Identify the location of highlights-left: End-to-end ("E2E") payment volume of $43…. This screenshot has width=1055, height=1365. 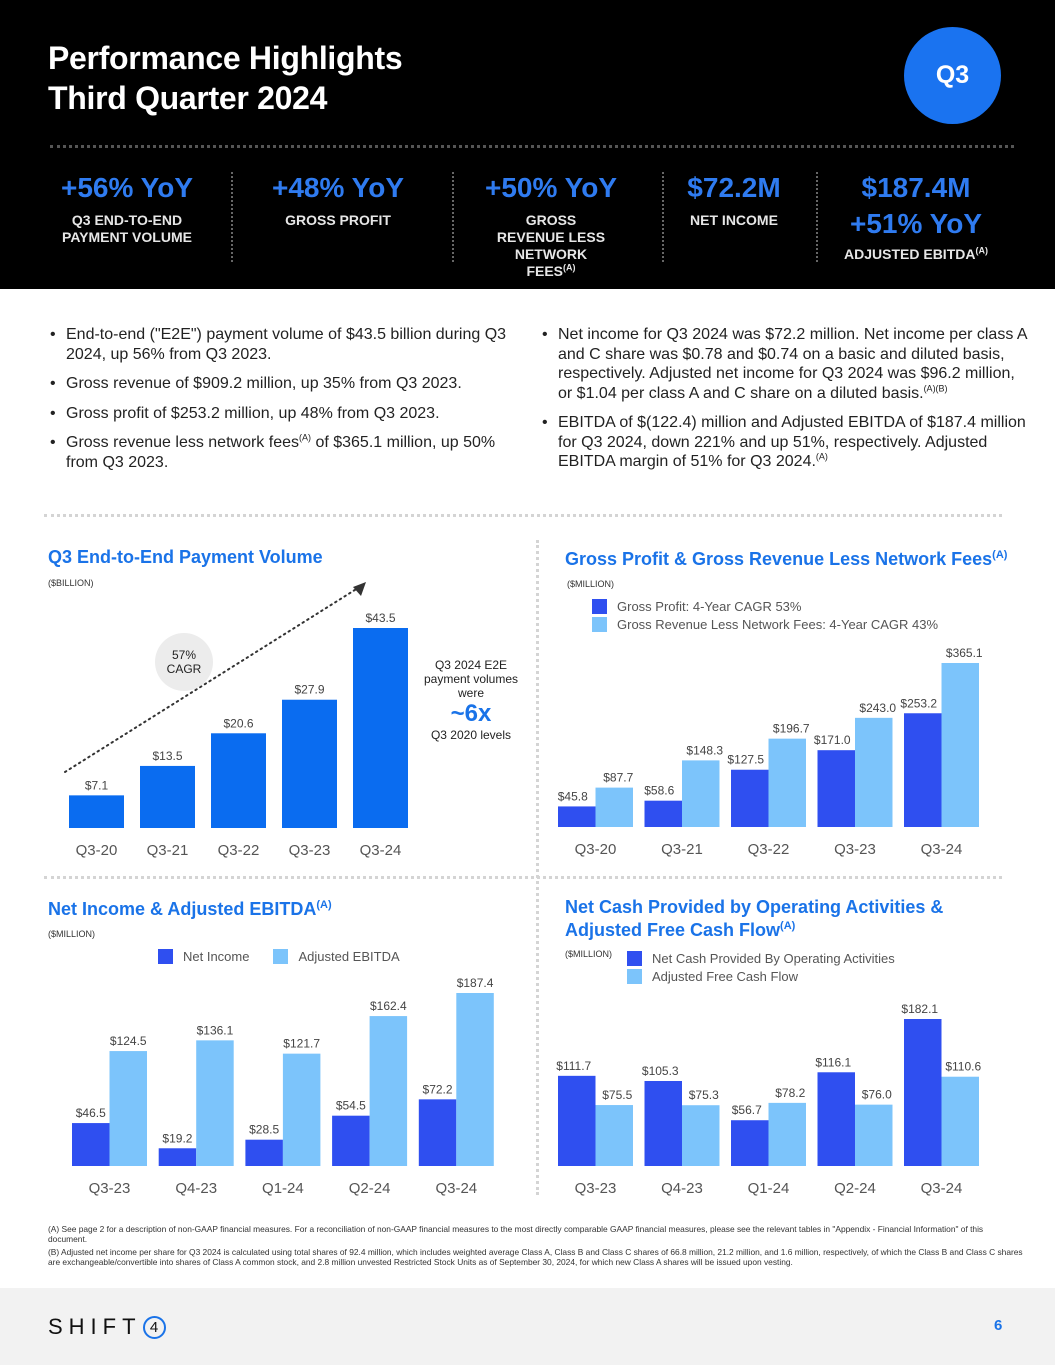
(288, 403).